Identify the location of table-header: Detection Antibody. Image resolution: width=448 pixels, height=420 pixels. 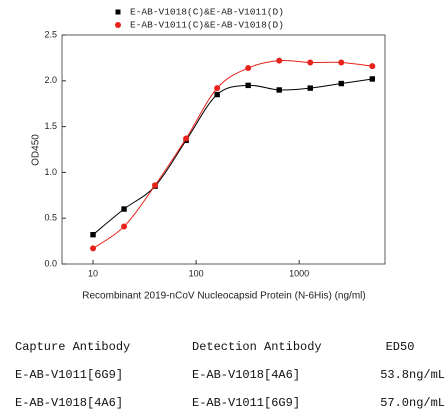
(257, 347).